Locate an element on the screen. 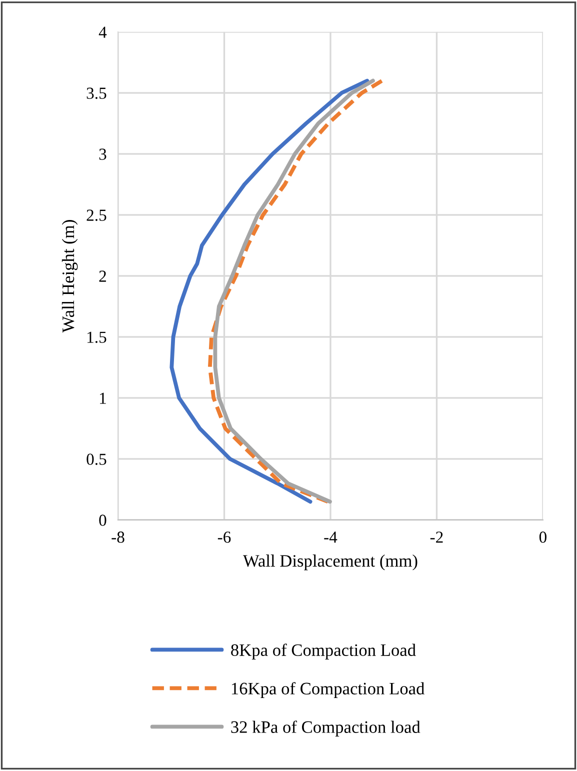 Image resolution: width=577 pixels, height=771 pixels. x-tick-label: -8 is located at coordinates (118, 537).